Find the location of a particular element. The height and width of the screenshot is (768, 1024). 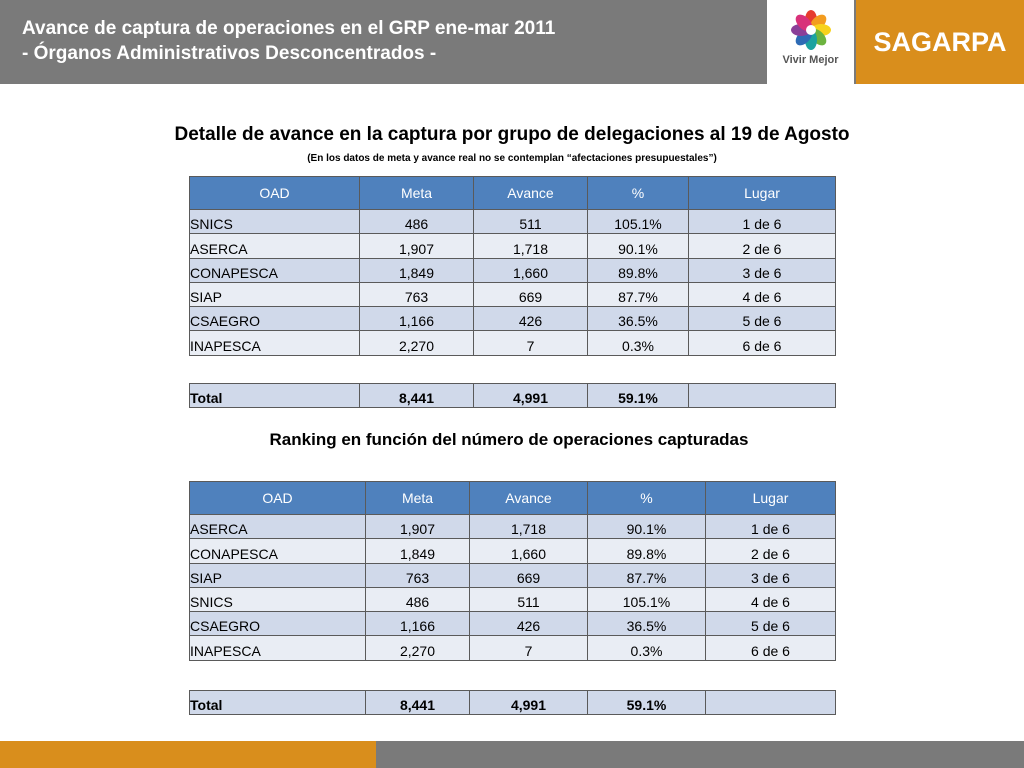

ranking-total-table: Total 8,441 4,991 59.1% is located at coordinates (512, 702).